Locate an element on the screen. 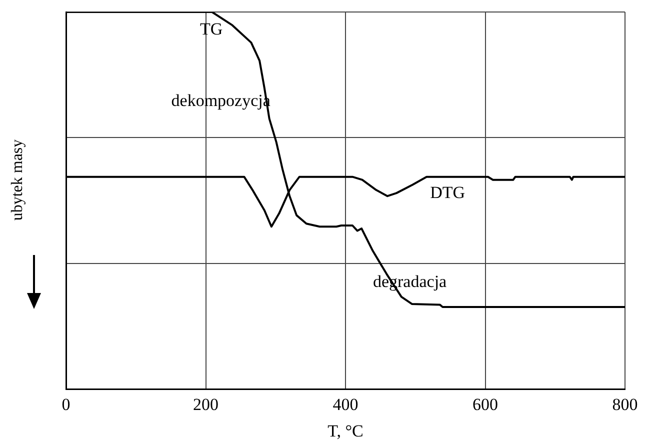 The image size is (647, 446). x-tick-label: 600 is located at coordinates (485, 404).